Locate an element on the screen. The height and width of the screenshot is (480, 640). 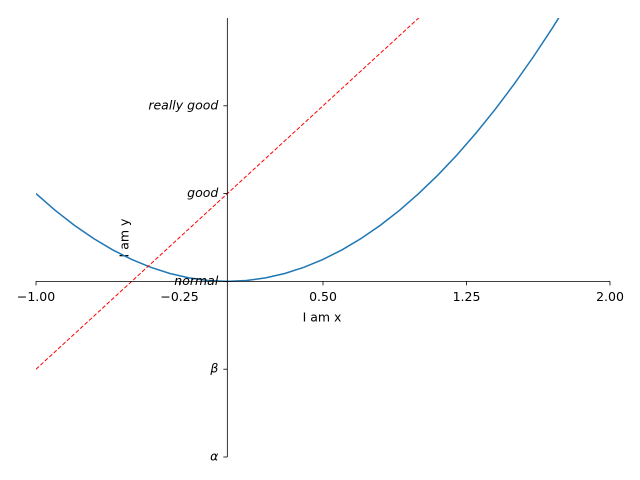
y-tick-label: good is located at coordinates (202, 192).